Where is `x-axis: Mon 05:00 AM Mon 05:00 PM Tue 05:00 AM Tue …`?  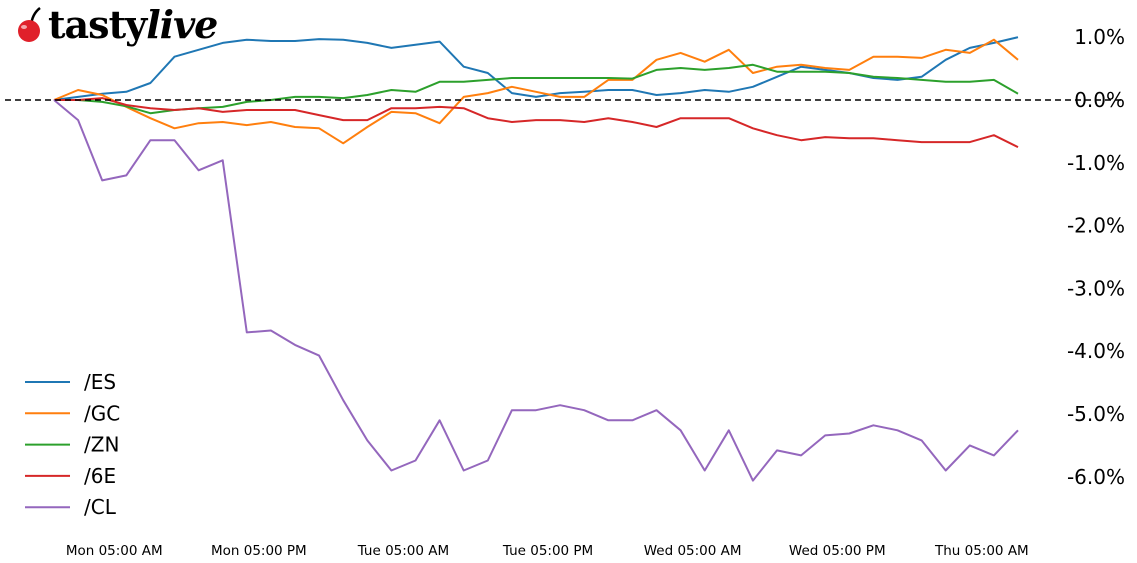 x-axis: Mon 05:00 AM Mon 05:00 PM Tue 05:00 AM Tue … is located at coordinates (547, 551).